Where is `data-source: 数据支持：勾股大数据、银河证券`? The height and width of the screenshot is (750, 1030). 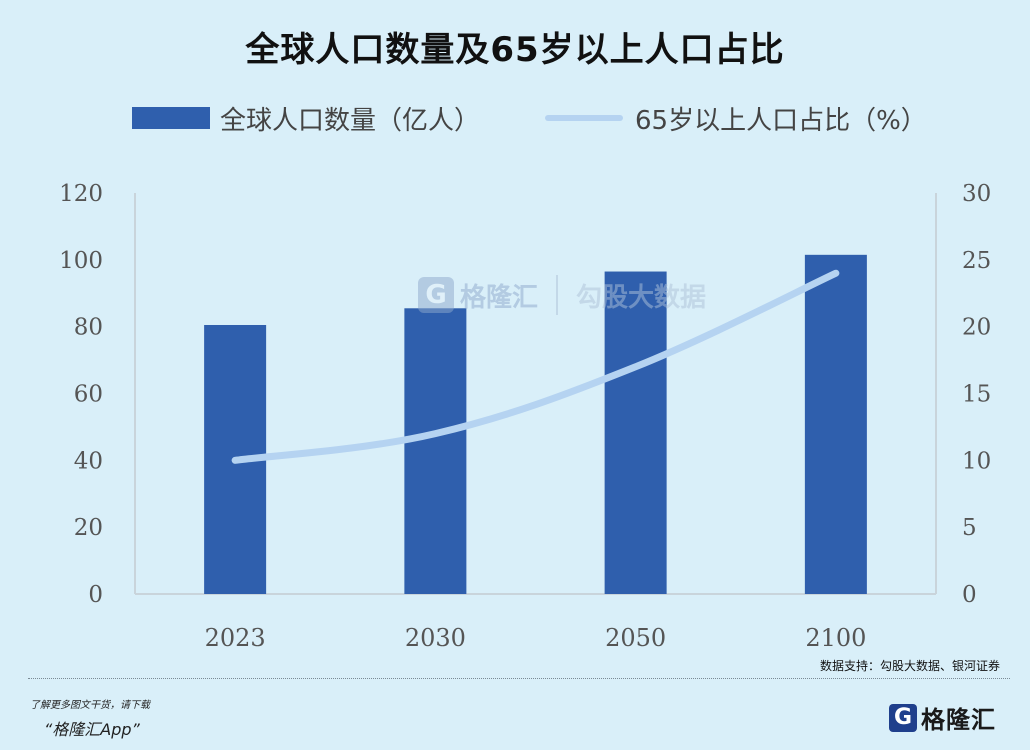
data-source: 数据支持：勾股大数据、银河证券 is located at coordinates (909, 666).